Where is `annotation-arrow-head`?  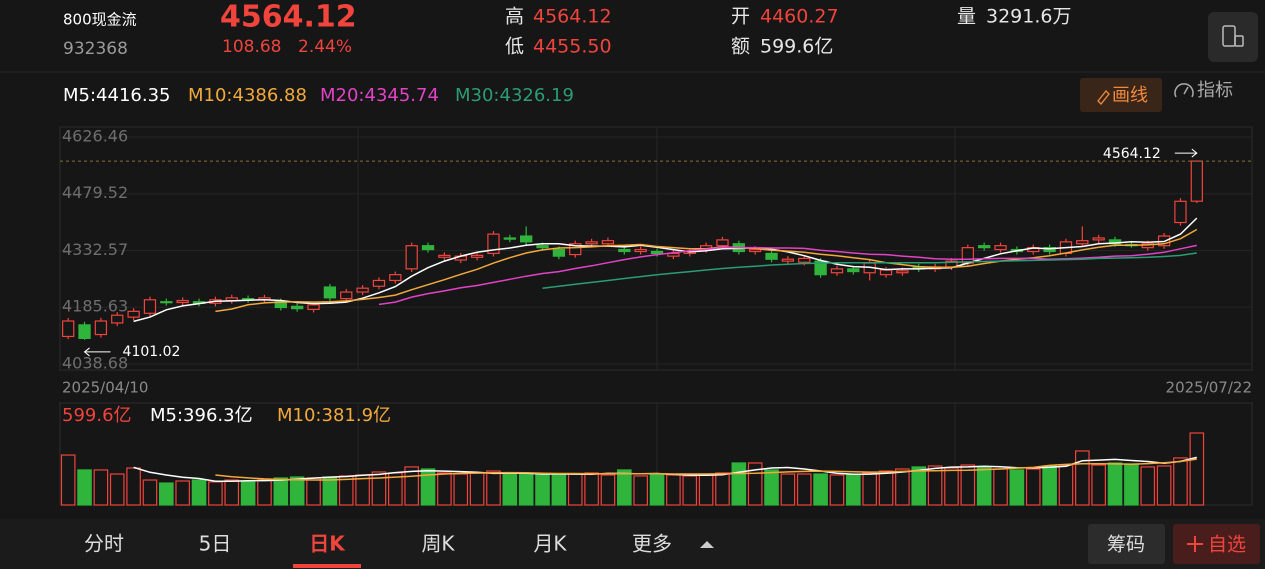 annotation-arrow-head is located at coordinates (1194, 153).